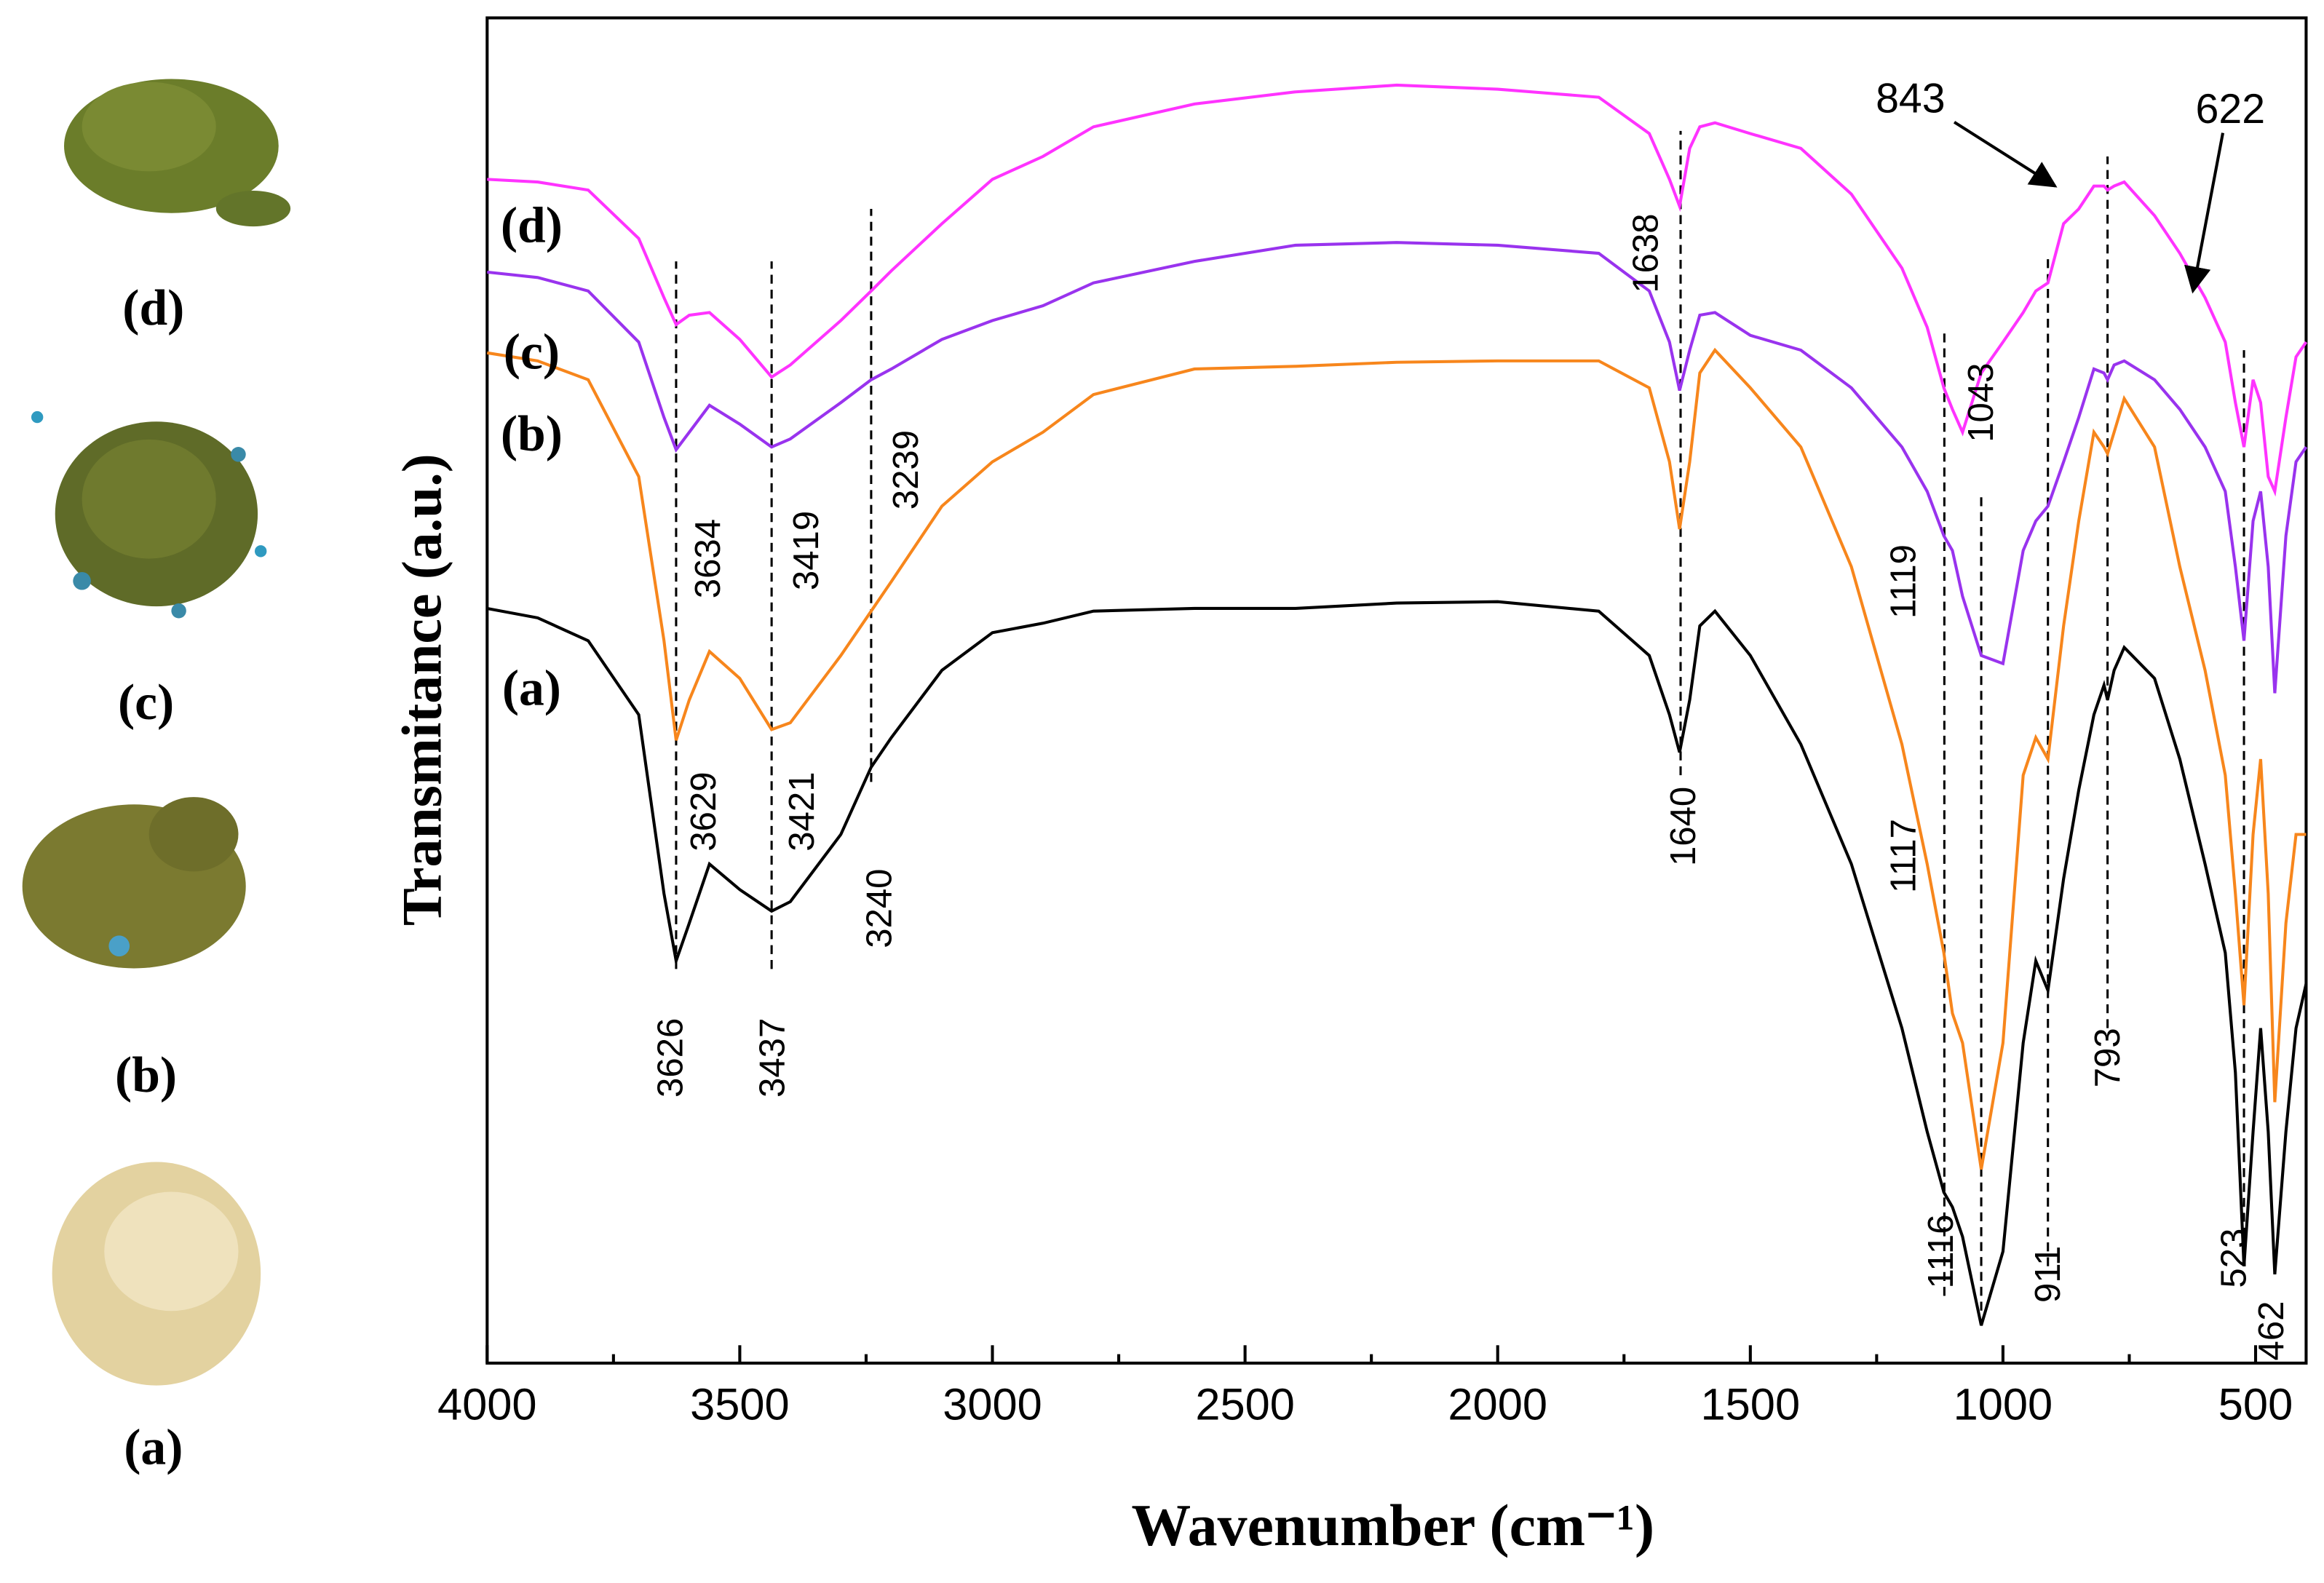  What do you see at coordinates (906, 469) in the screenshot?
I see `peak-label: 3239` at bounding box center [906, 469].